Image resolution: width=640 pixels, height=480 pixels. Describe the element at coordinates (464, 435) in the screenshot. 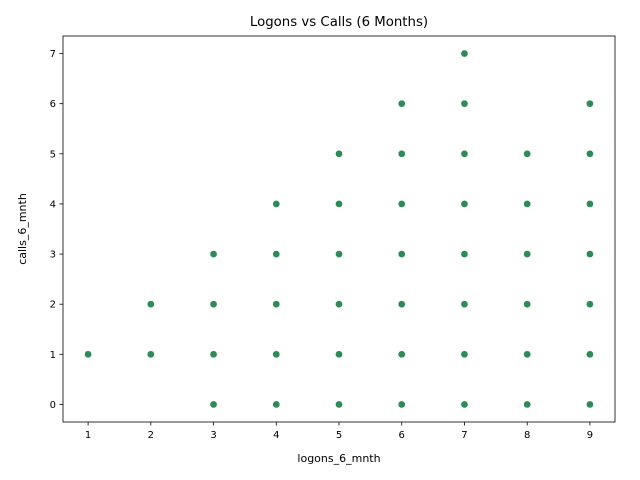

I see `x-tick-label: 7` at that location.